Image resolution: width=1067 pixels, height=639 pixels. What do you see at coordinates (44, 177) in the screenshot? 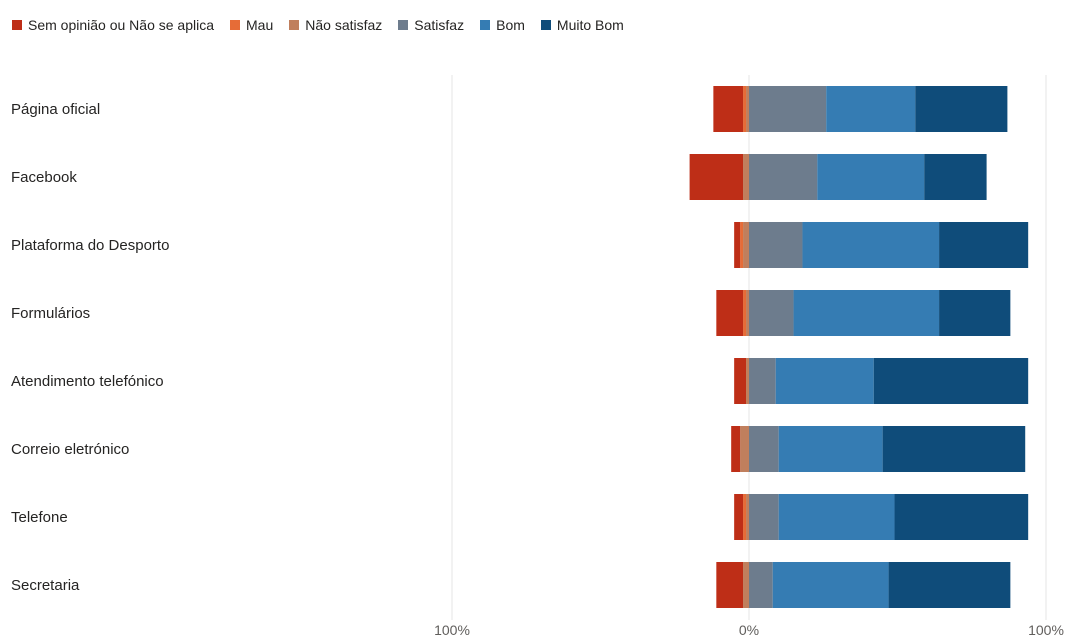
I see `category-label-facebook: Facebook` at bounding box center [44, 177].